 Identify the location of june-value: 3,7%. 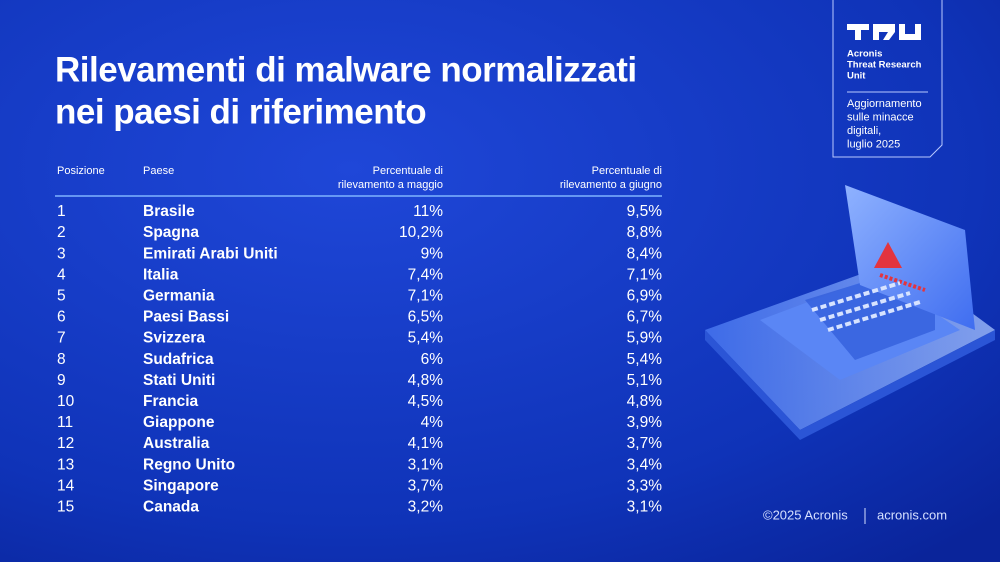
(645, 443).